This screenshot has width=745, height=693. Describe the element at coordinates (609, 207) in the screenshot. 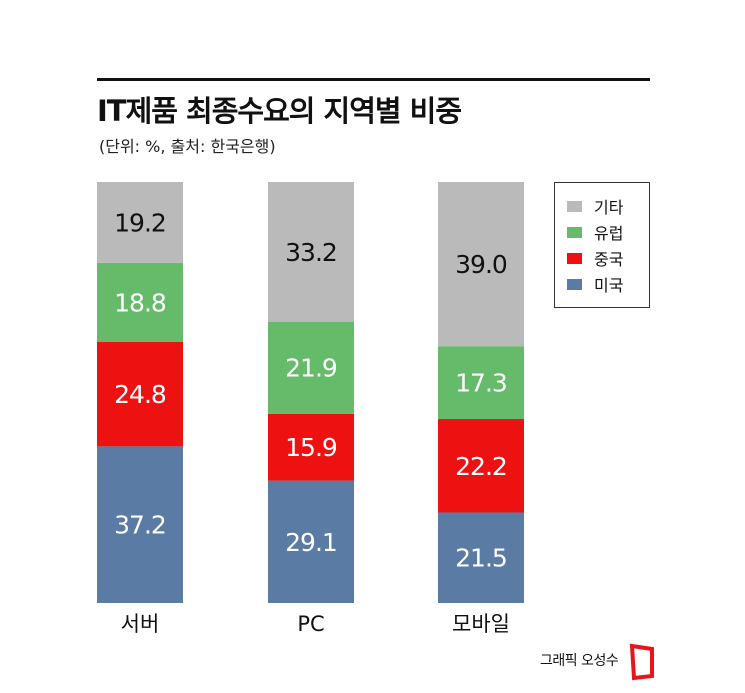

I see `legend-label: 기타` at that location.